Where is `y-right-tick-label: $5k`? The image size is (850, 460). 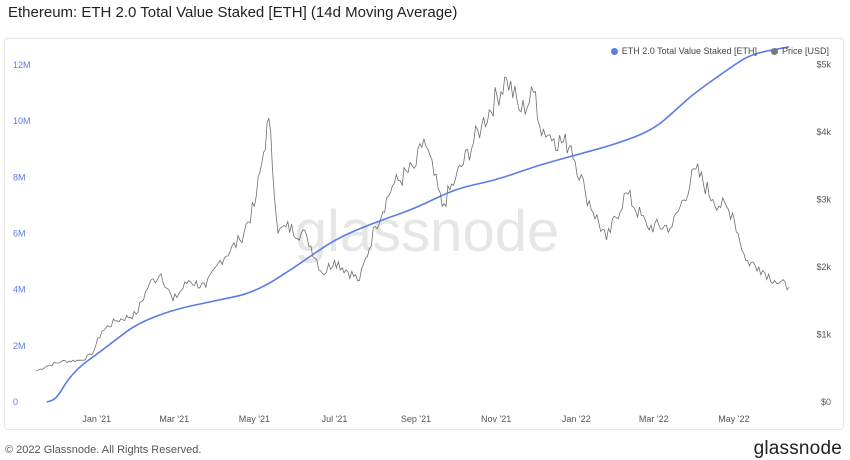 y-right-tick-label: $5k is located at coordinates (823, 65).